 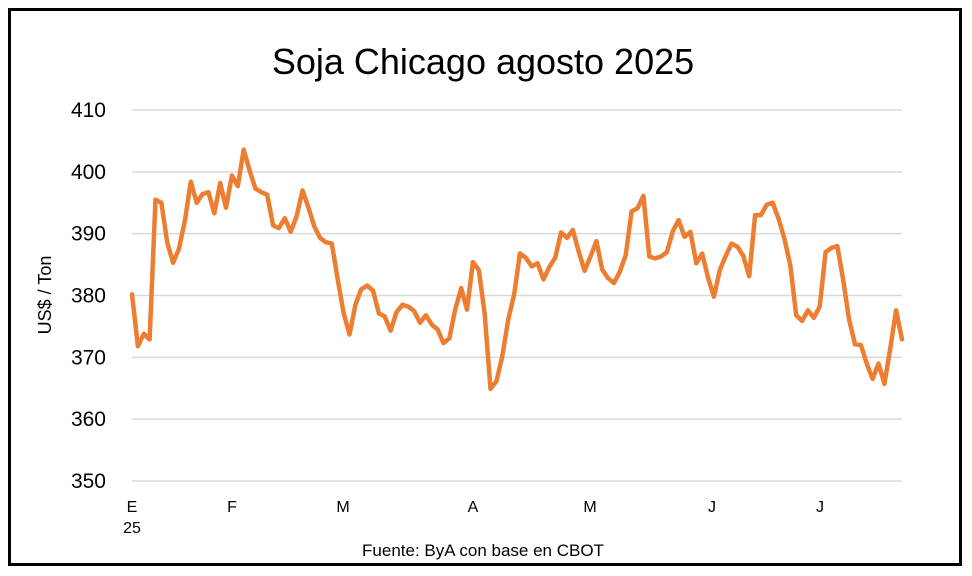 What do you see at coordinates (88, 357) in the screenshot?
I see `y-tick-label: 370` at bounding box center [88, 357].